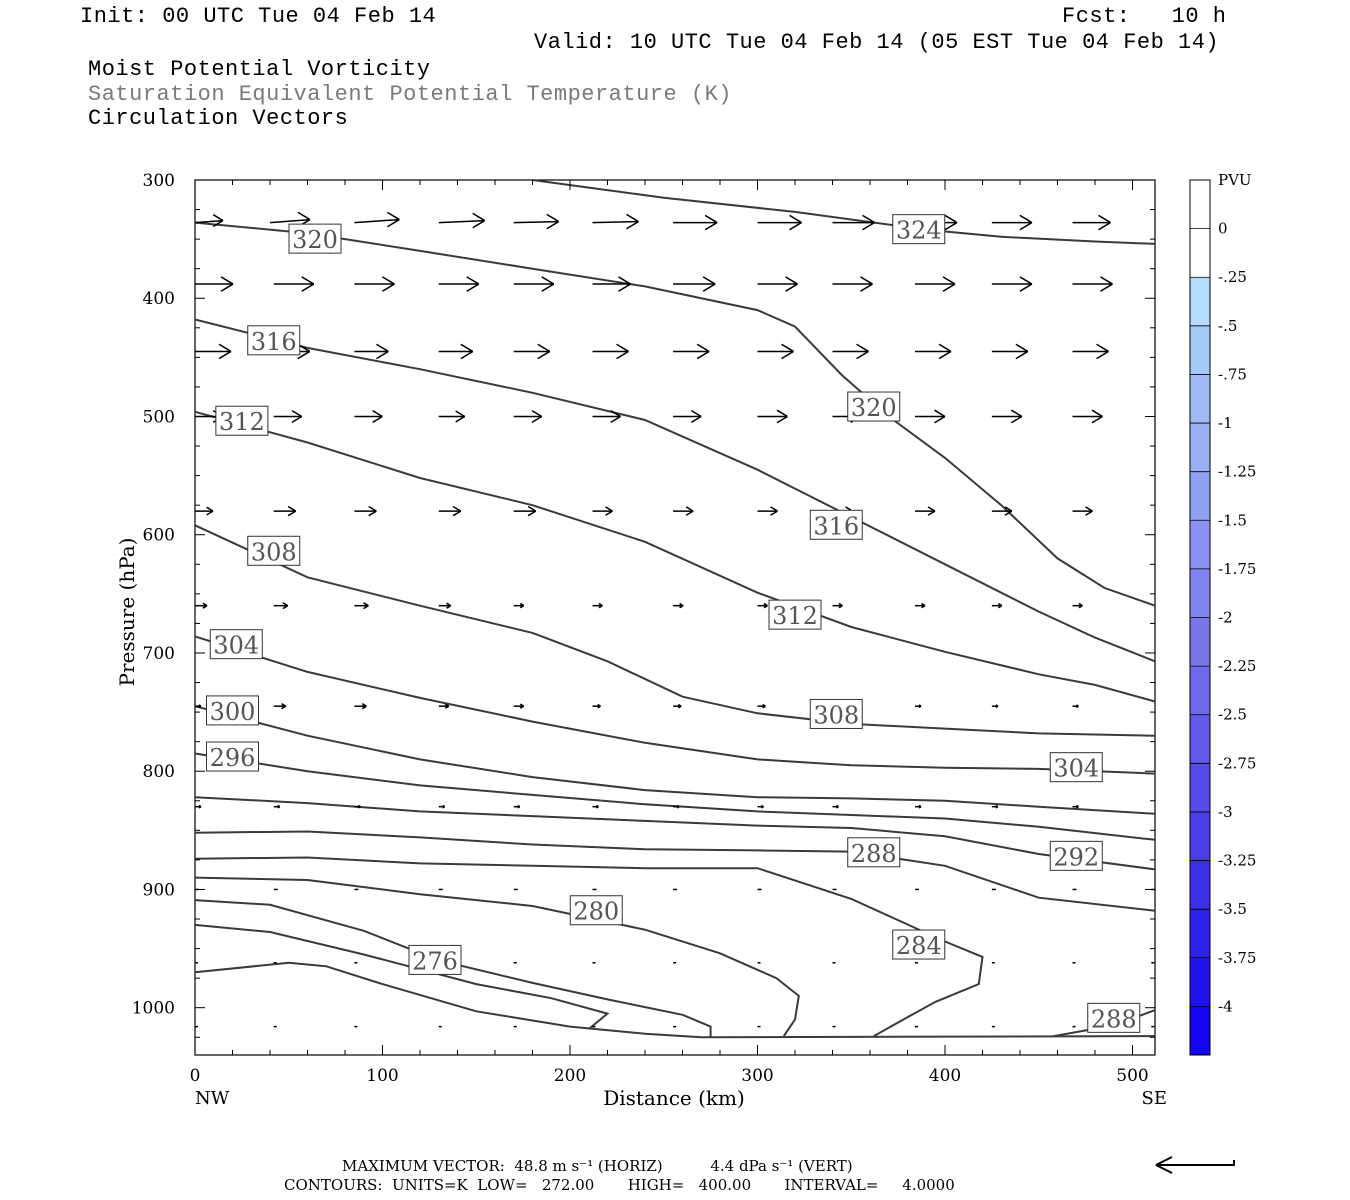 The width and height of the screenshot is (1350, 1200). What do you see at coordinates (159, 772) in the screenshot?
I see `y-tick-label: 800` at bounding box center [159, 772].